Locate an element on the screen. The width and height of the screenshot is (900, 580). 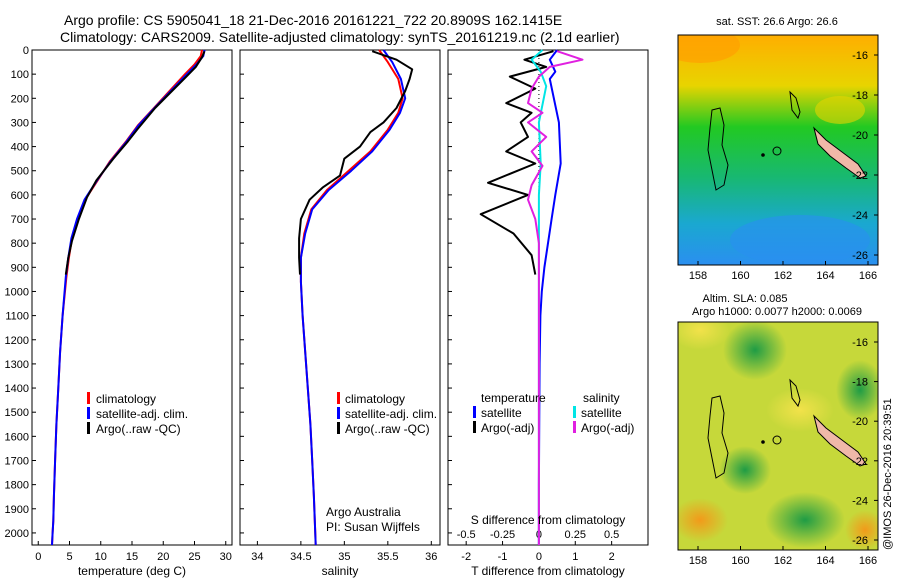
timestamp-stamp: @IMOS 26-Dec-2016 20:39:51 is located at coordinates (888, 474).